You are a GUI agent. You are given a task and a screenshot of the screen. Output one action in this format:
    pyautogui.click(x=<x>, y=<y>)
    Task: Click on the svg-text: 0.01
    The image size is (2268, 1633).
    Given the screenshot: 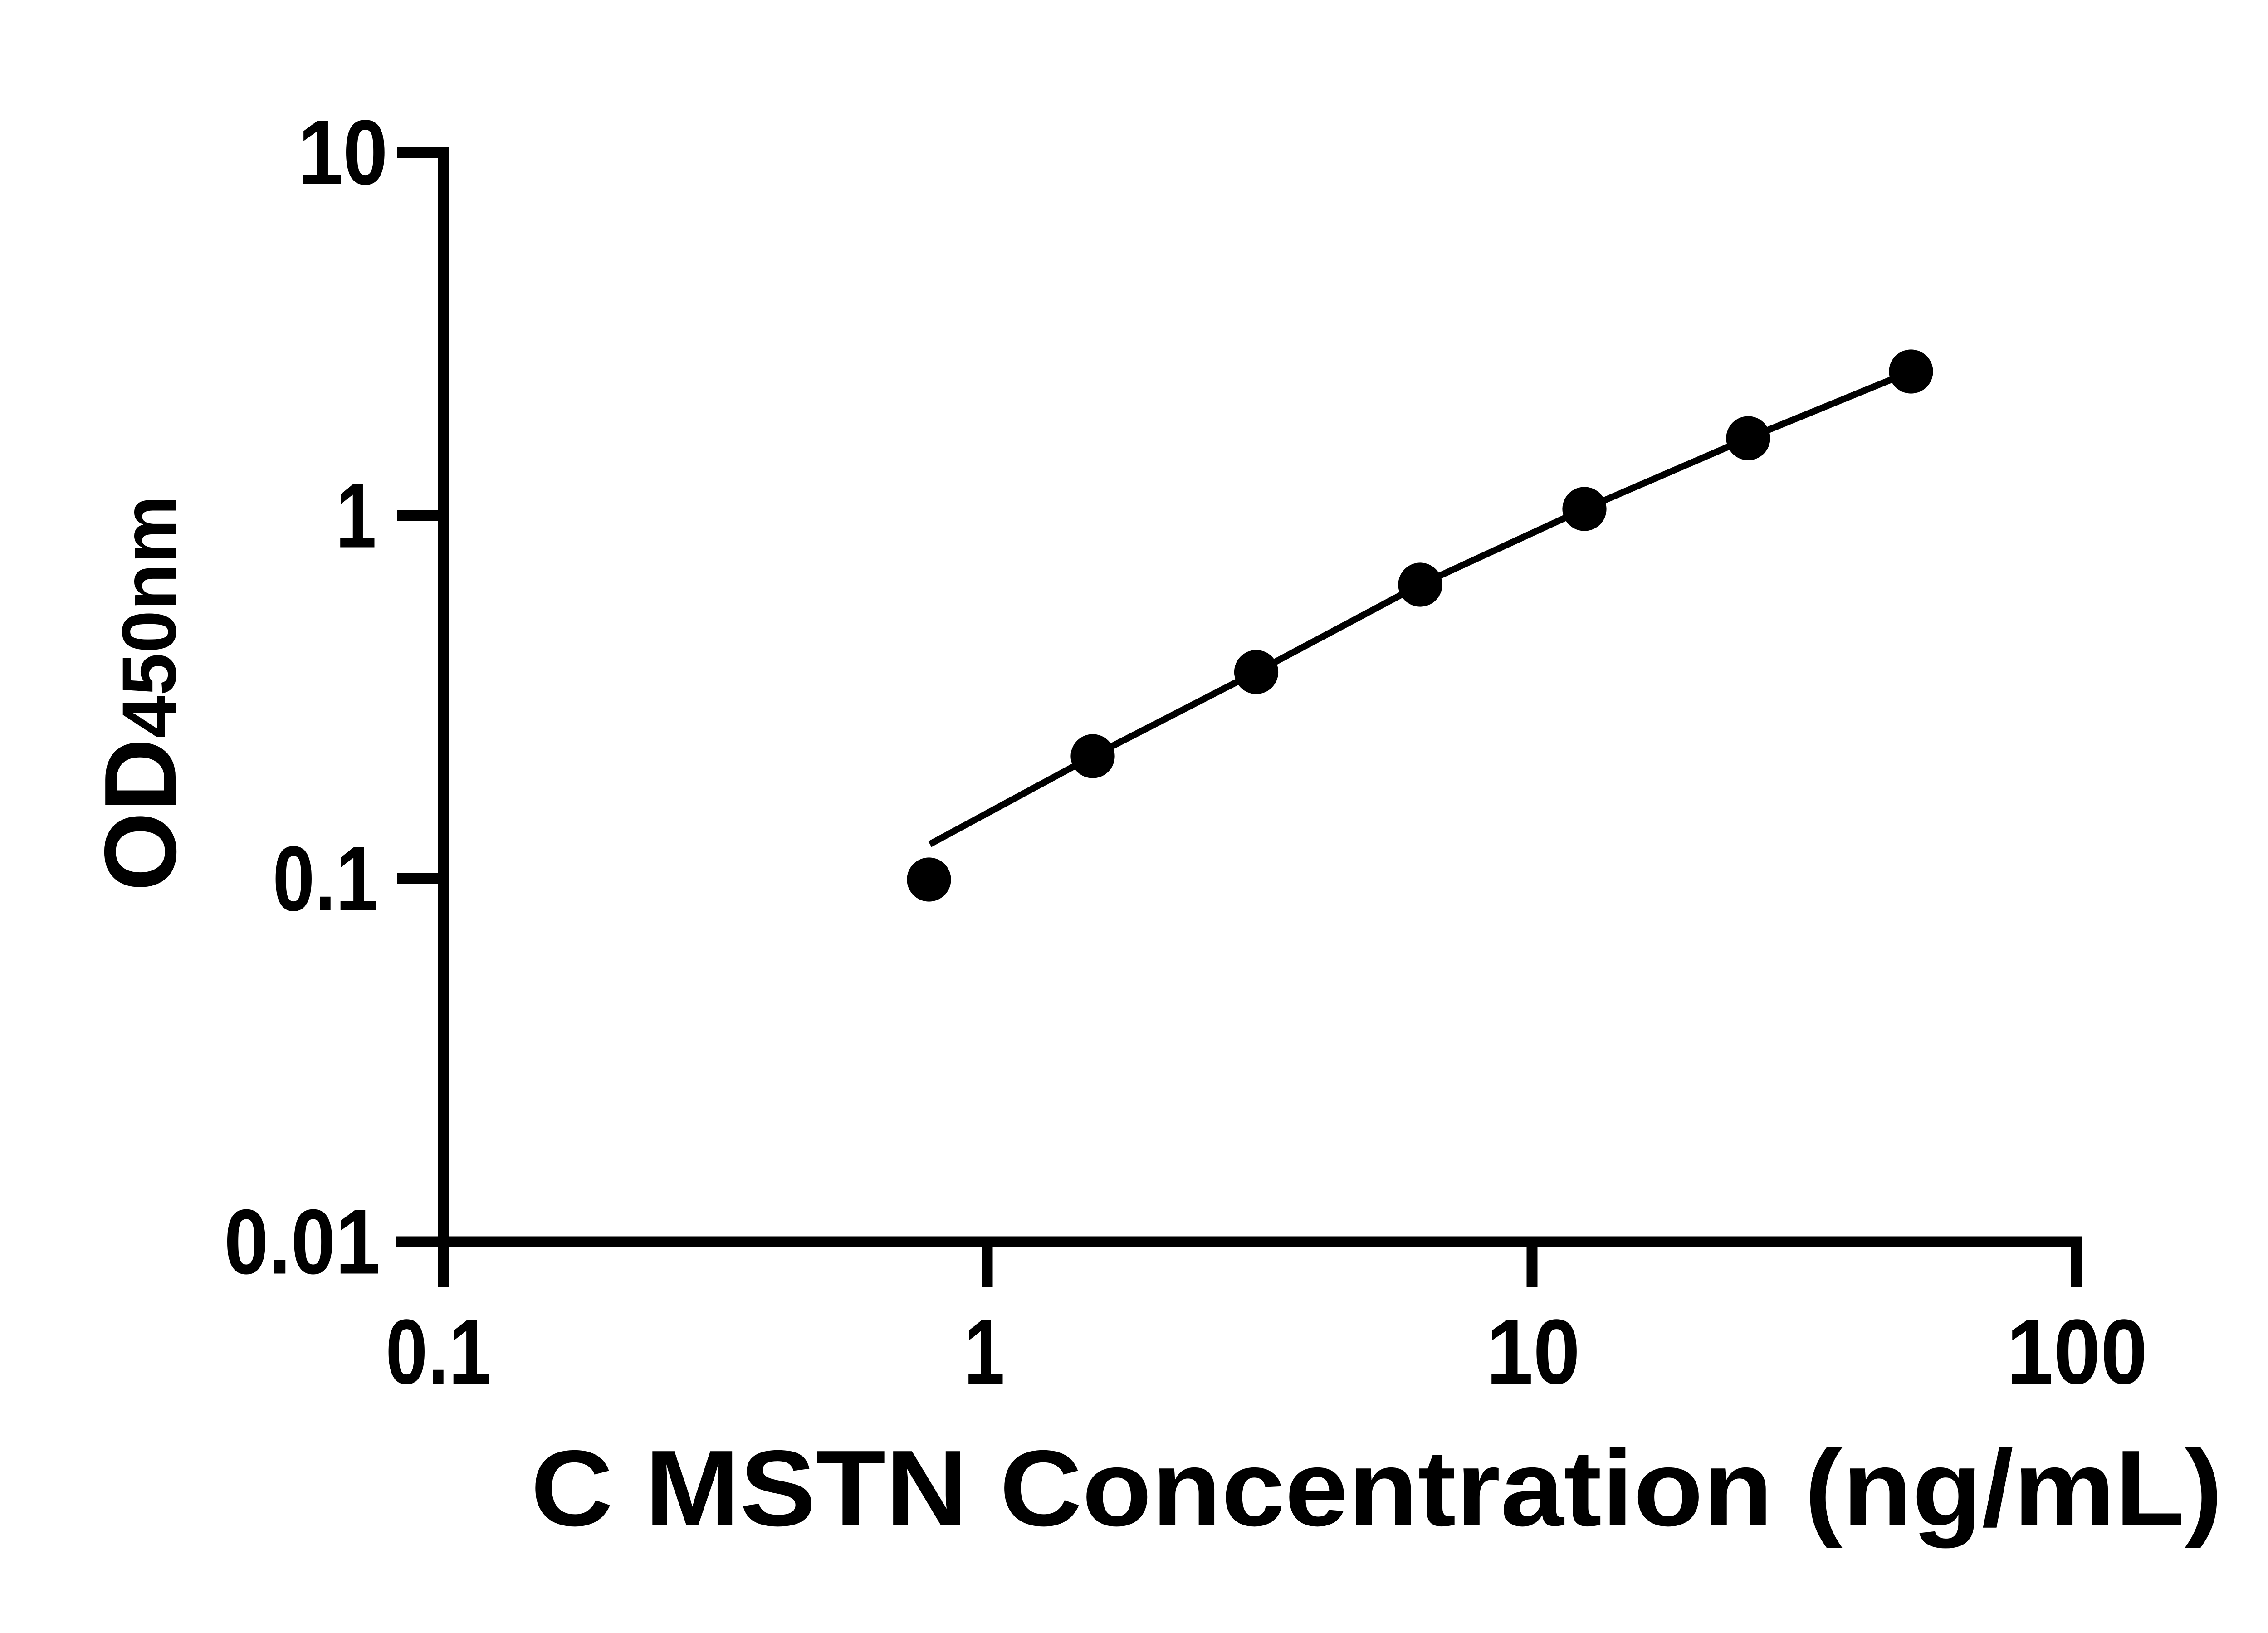 What is the action you would take?
    pyautogui.click(x=302, y=1242)
    